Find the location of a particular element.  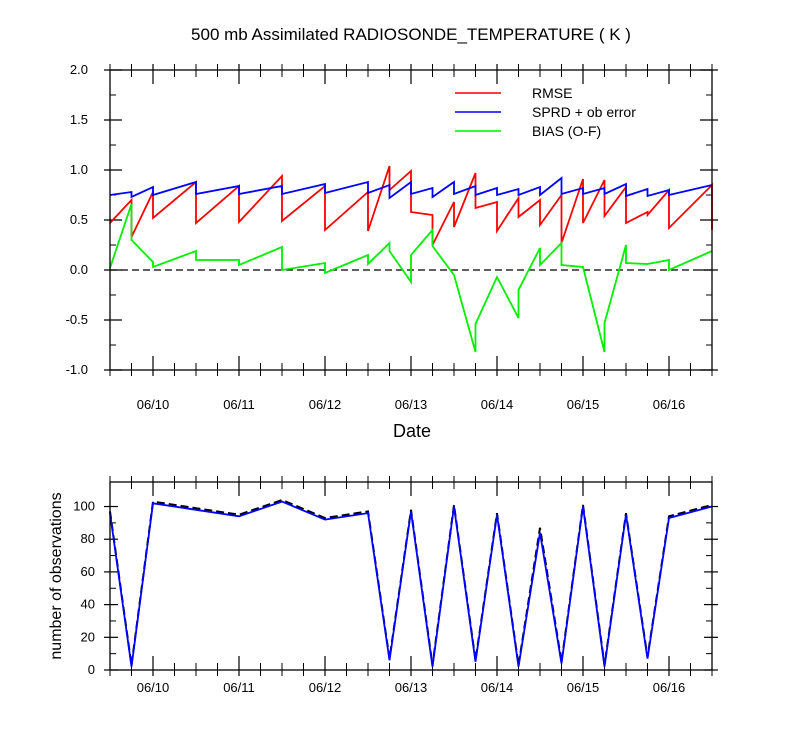

bottom-x-tick-label: 06/15 is located at coordinates (583, 687).